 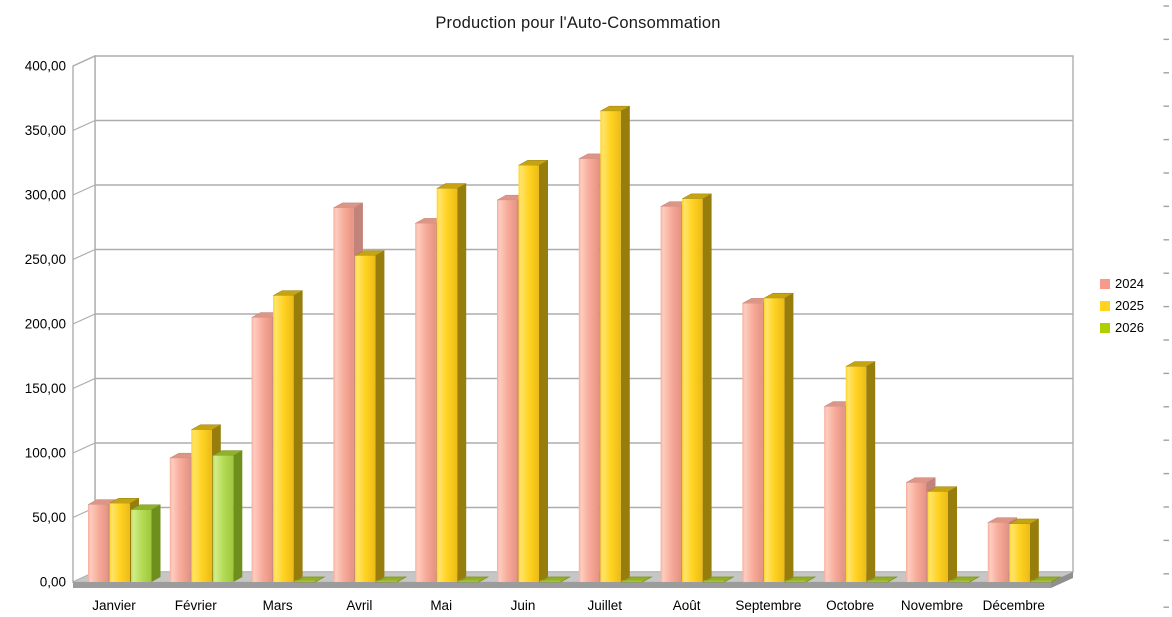 I want to click on y-axis-tick-label: 150,00, so click(x=45, y=388).